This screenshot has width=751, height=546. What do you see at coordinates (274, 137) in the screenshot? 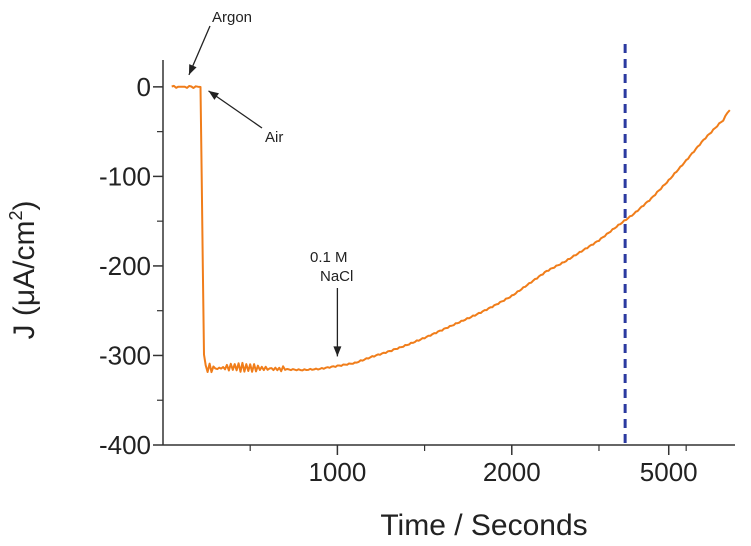
I see `annotation-air: Air` at bounding box center [274, 137].